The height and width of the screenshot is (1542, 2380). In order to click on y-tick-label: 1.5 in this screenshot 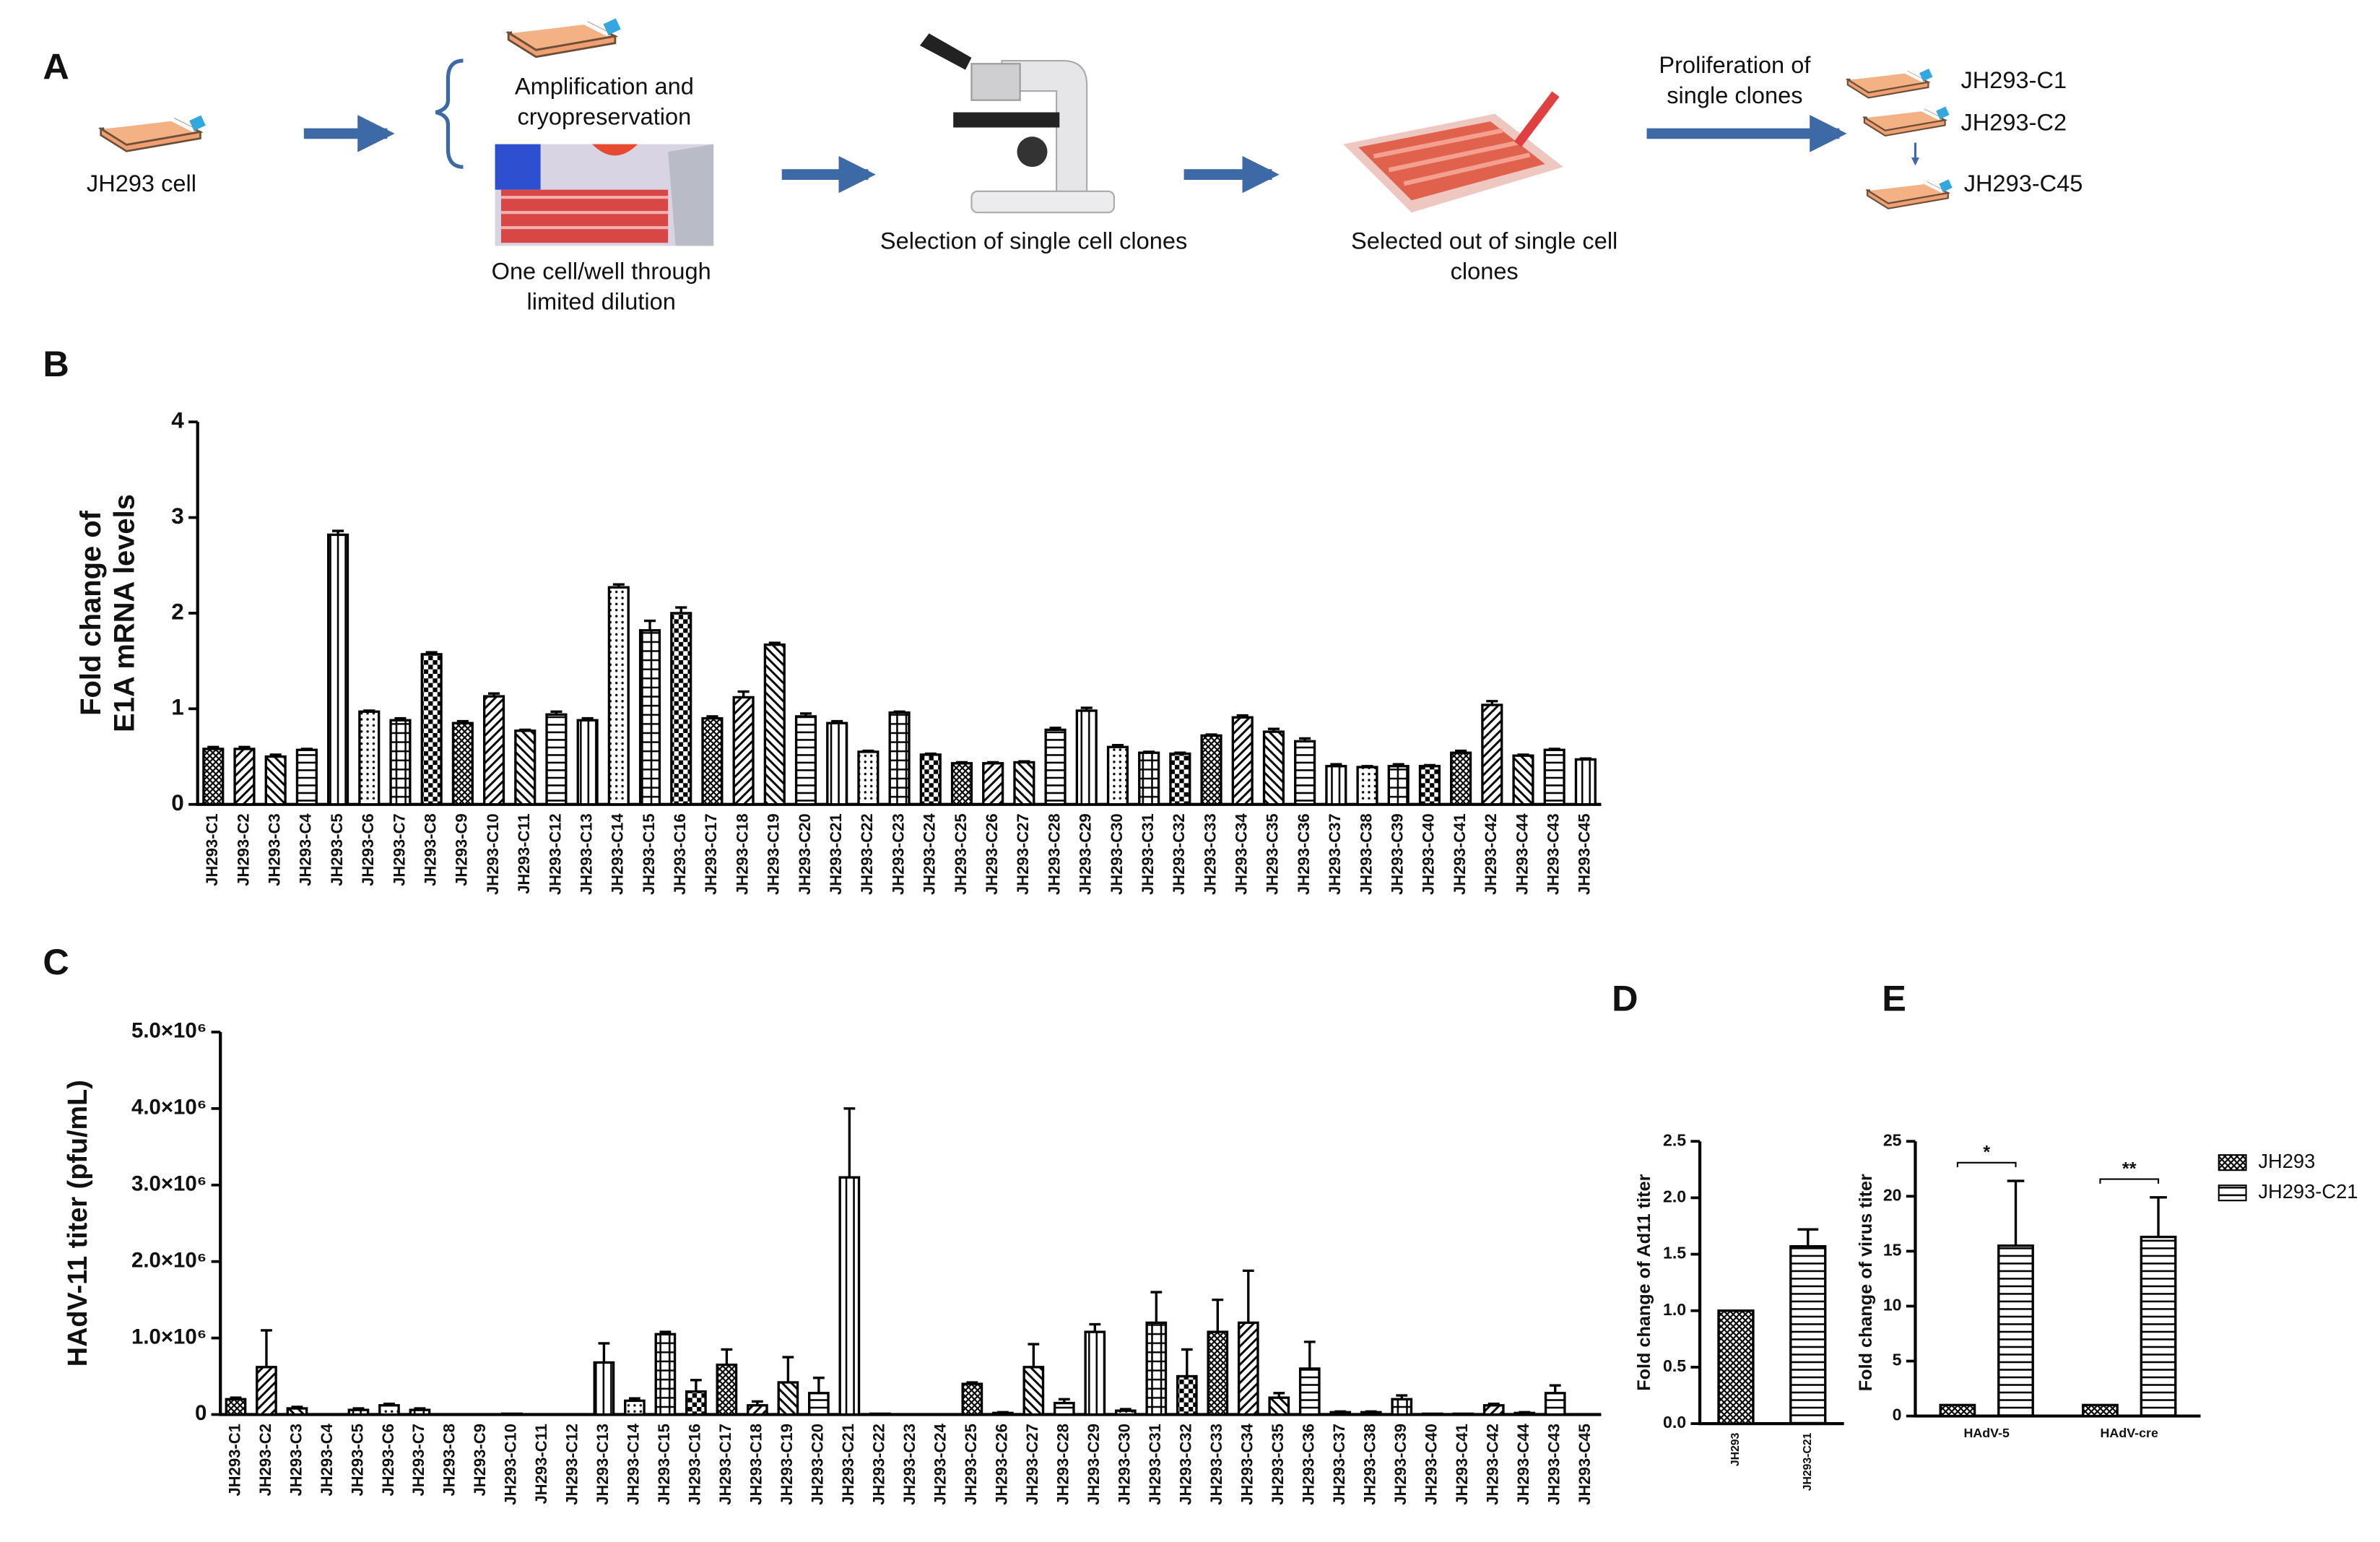, I will do `click(1674, 1253)`.